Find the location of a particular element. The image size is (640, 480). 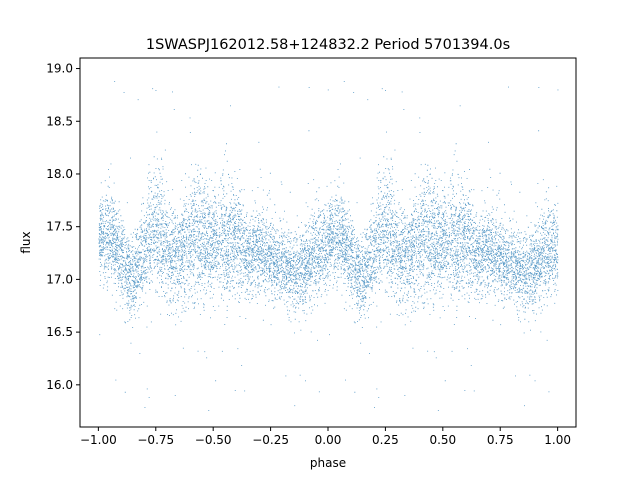

x-tick-label: −0.50 is located at coordinates (213, 440).